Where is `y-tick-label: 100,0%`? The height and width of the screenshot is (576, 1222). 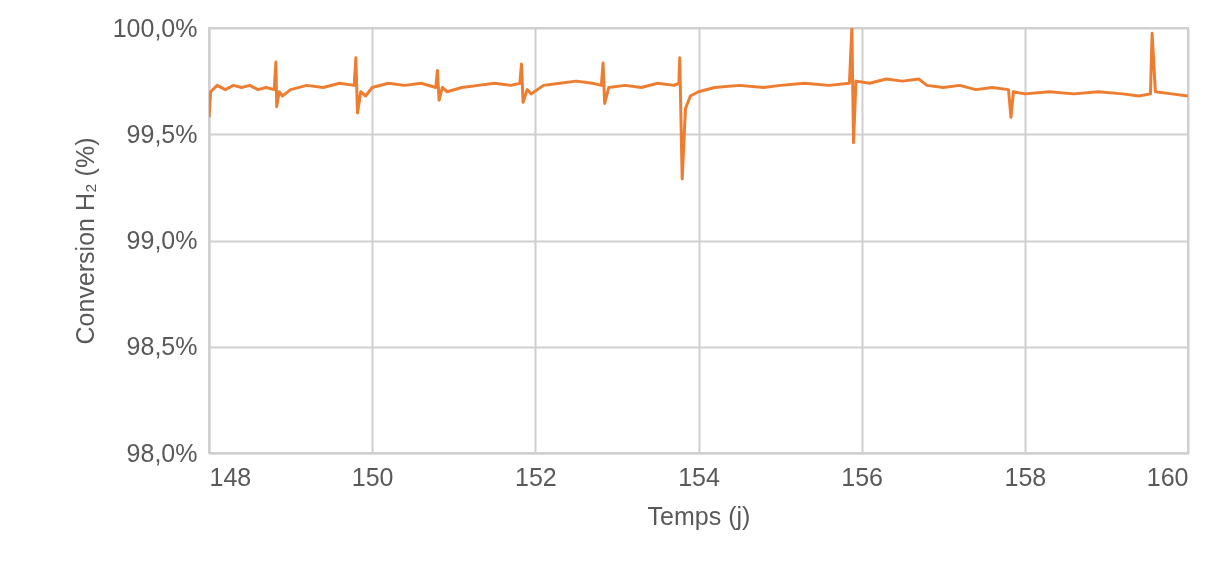 y-tick-label: 100,0% is located at coordinates (155, 27).